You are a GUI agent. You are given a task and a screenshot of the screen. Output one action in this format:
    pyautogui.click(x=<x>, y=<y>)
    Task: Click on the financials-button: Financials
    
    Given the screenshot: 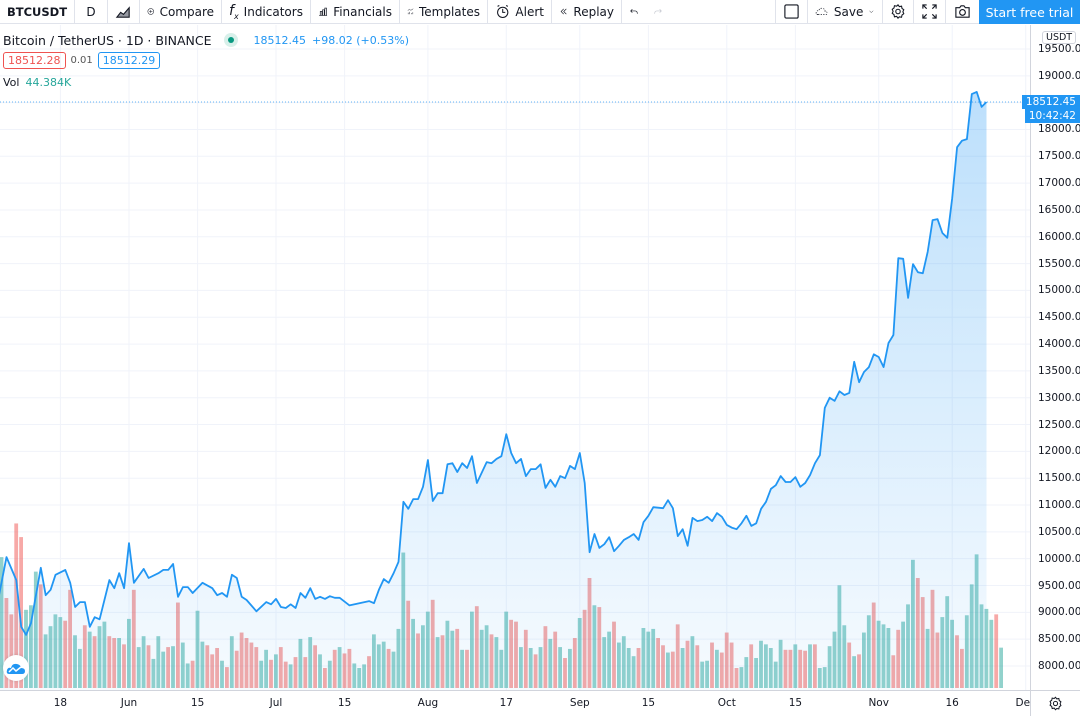 What is the action you would take?
    pyautogui.click(x=355, y=12)
    